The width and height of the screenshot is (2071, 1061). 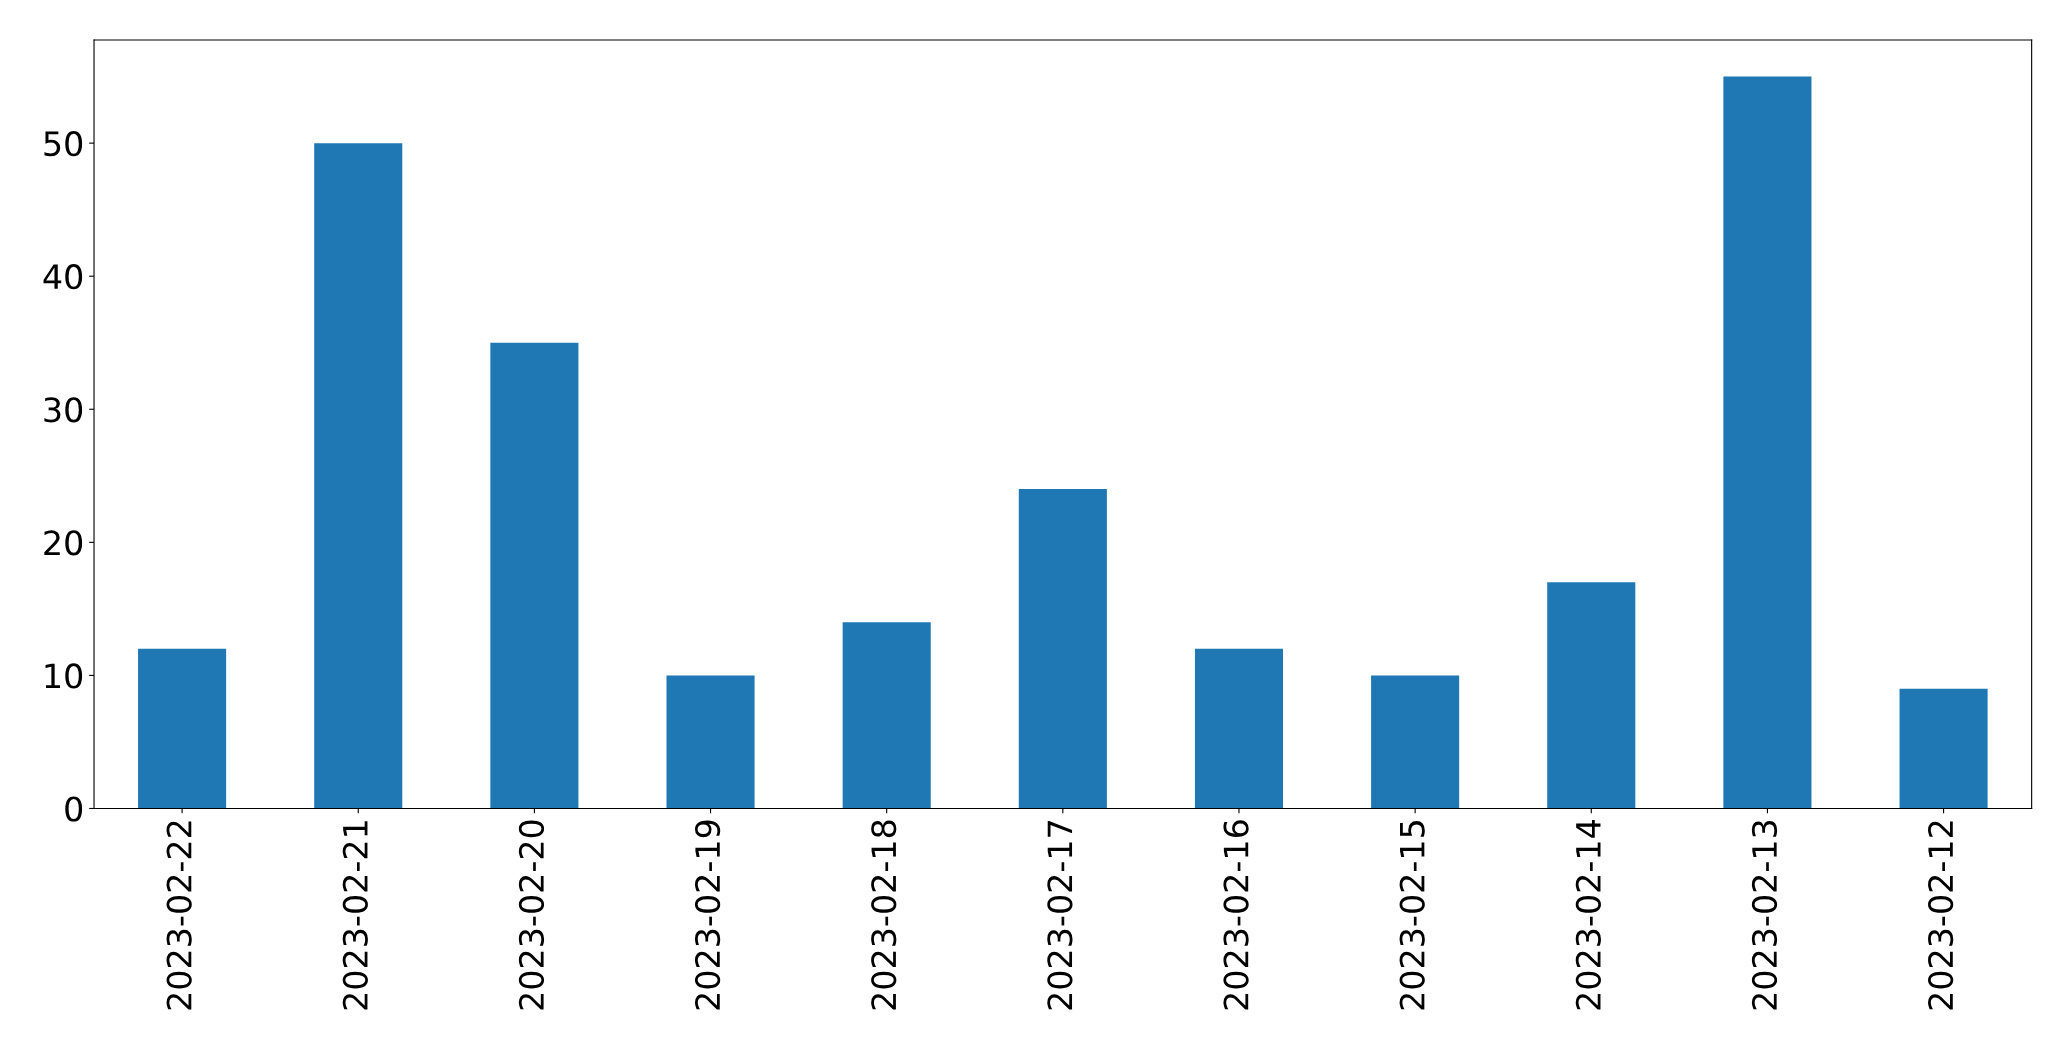 What do you see at coordinates (64, 676) in the screenshot?
I see `y-tick-label: 10` at bounding box center [64, 676].